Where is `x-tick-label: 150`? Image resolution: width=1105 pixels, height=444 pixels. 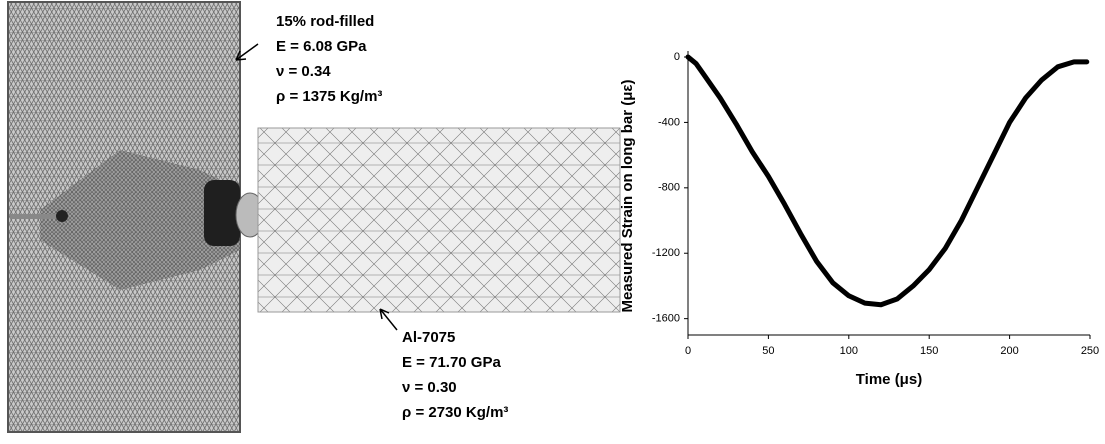 x-tick-label: 150 is located at coordinates (929, 351).